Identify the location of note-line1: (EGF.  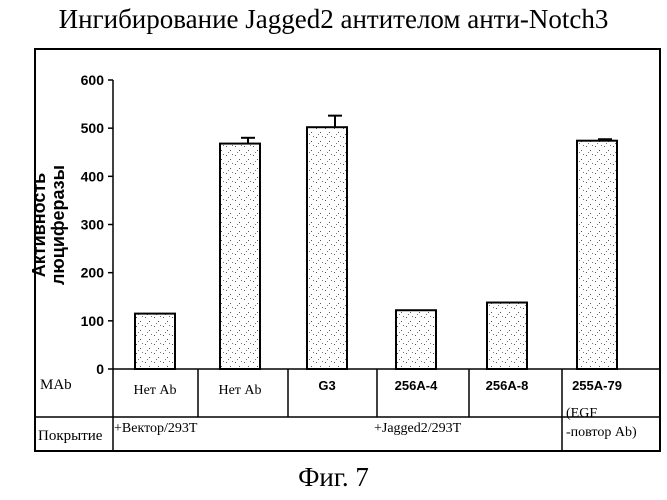
(581, 413).